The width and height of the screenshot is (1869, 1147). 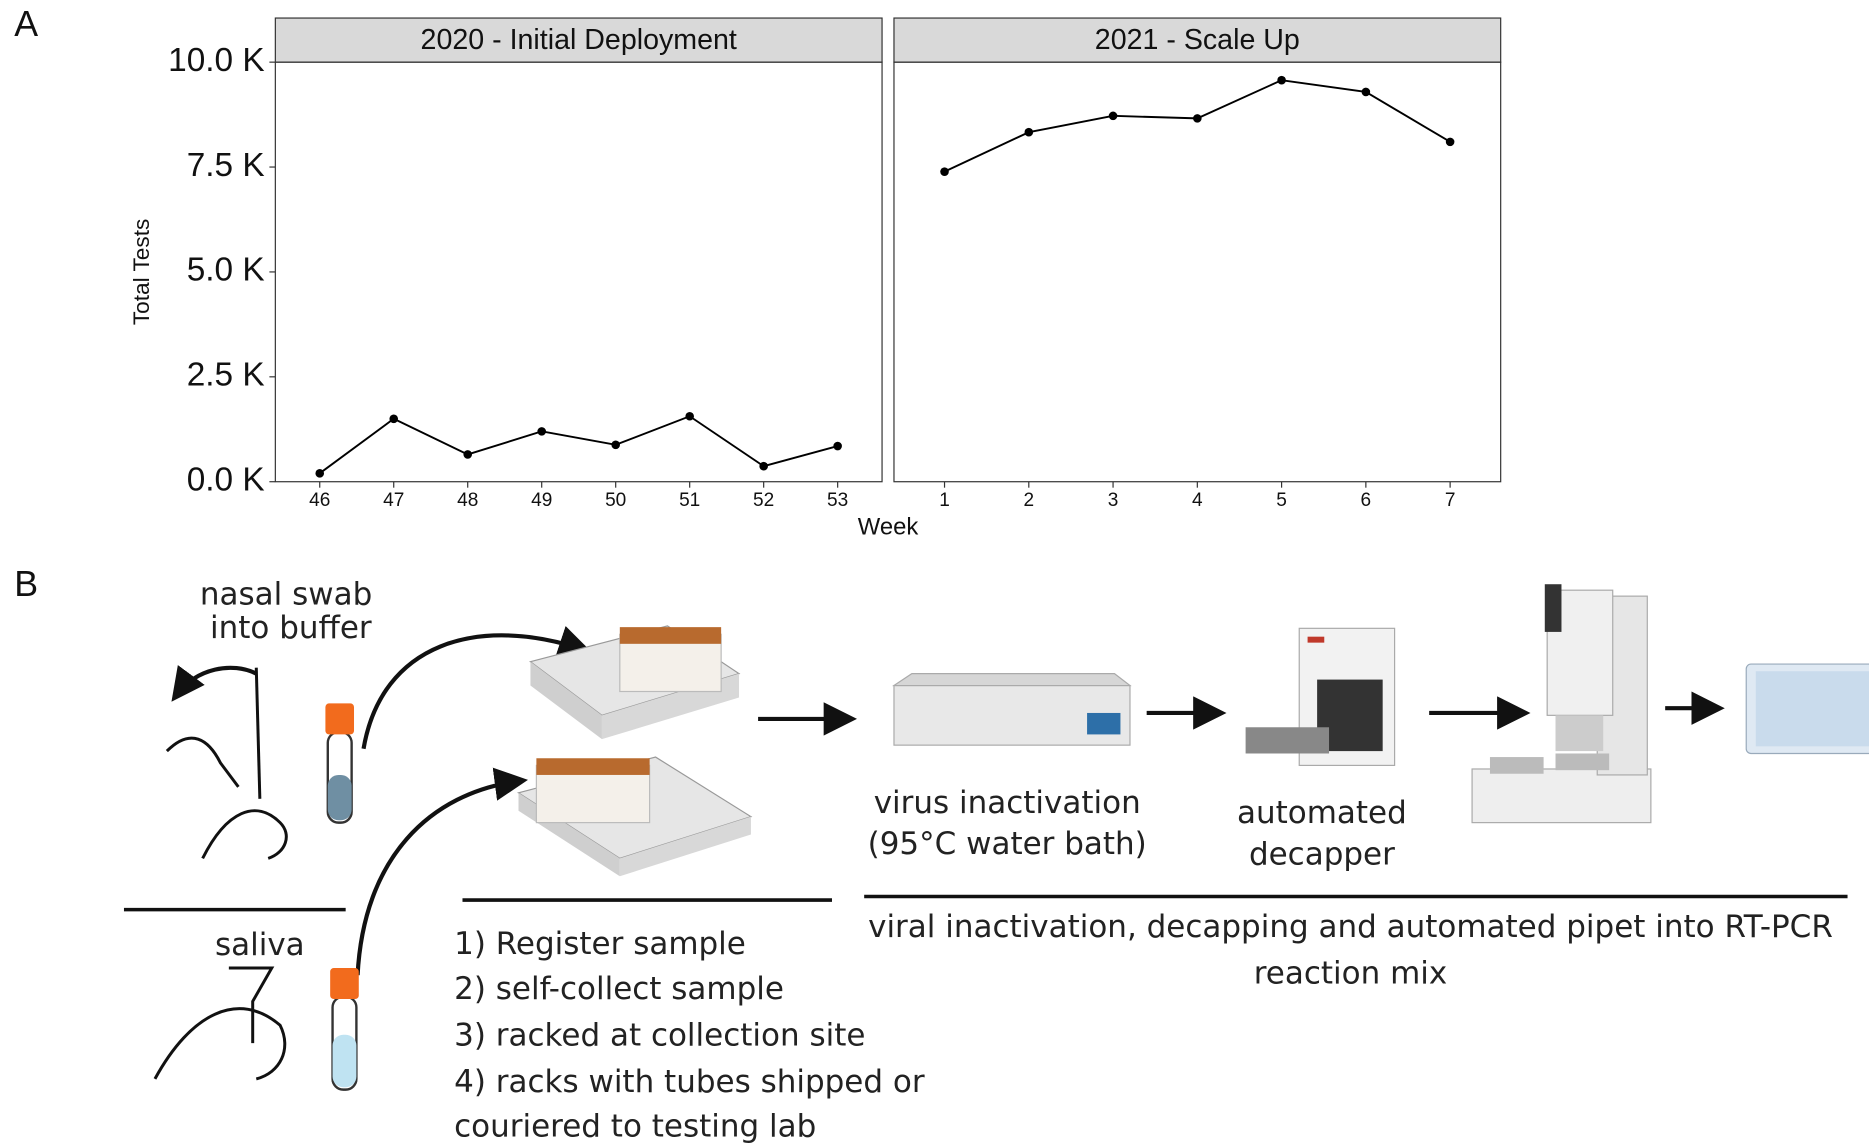 What do you see at coordinates (659, 1036) in the screenshot?
I see `step: 3) racked at collection site` at bounding box center [659, 1036].